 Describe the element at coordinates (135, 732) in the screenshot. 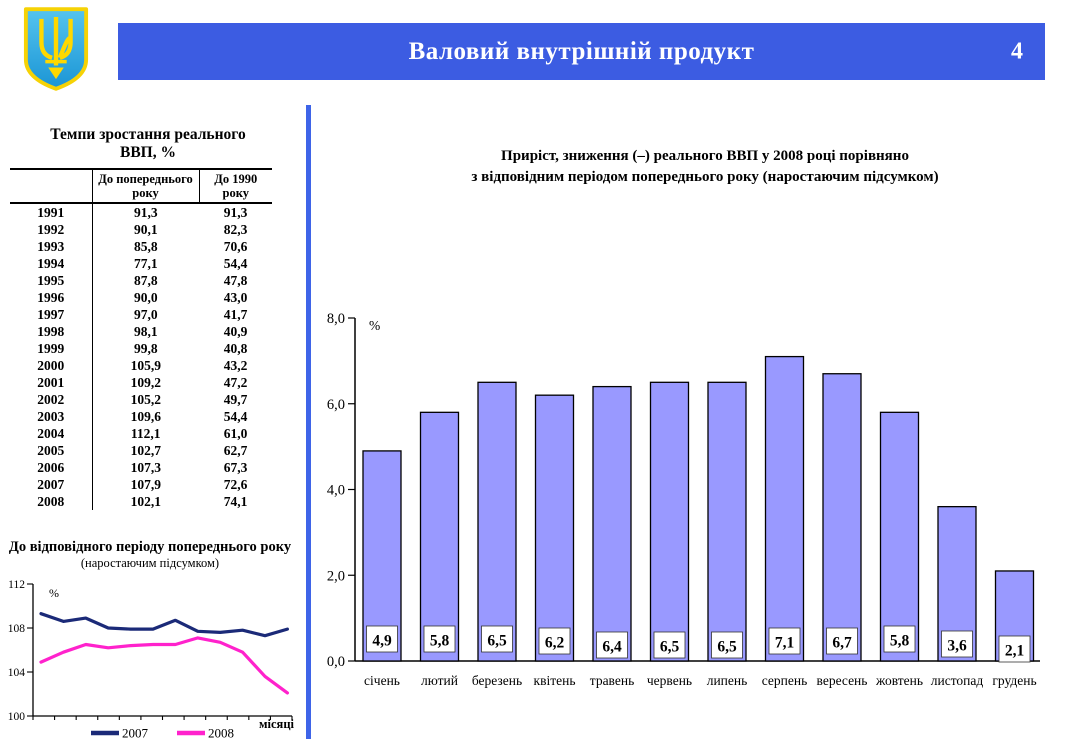

I see `legend-label-2007: 2007` at that location.